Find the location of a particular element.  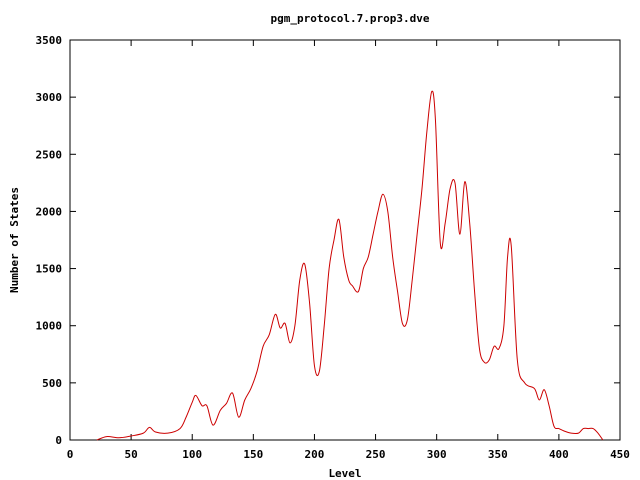

x-tick-label: 50 is located at coordinates (130, 454).